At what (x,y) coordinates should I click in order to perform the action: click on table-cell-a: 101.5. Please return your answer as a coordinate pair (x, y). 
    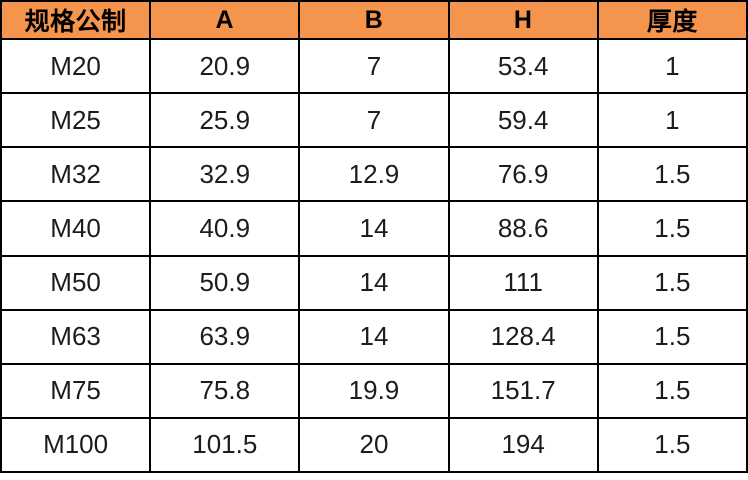
    Looking at the image, I should click on (225, 445).